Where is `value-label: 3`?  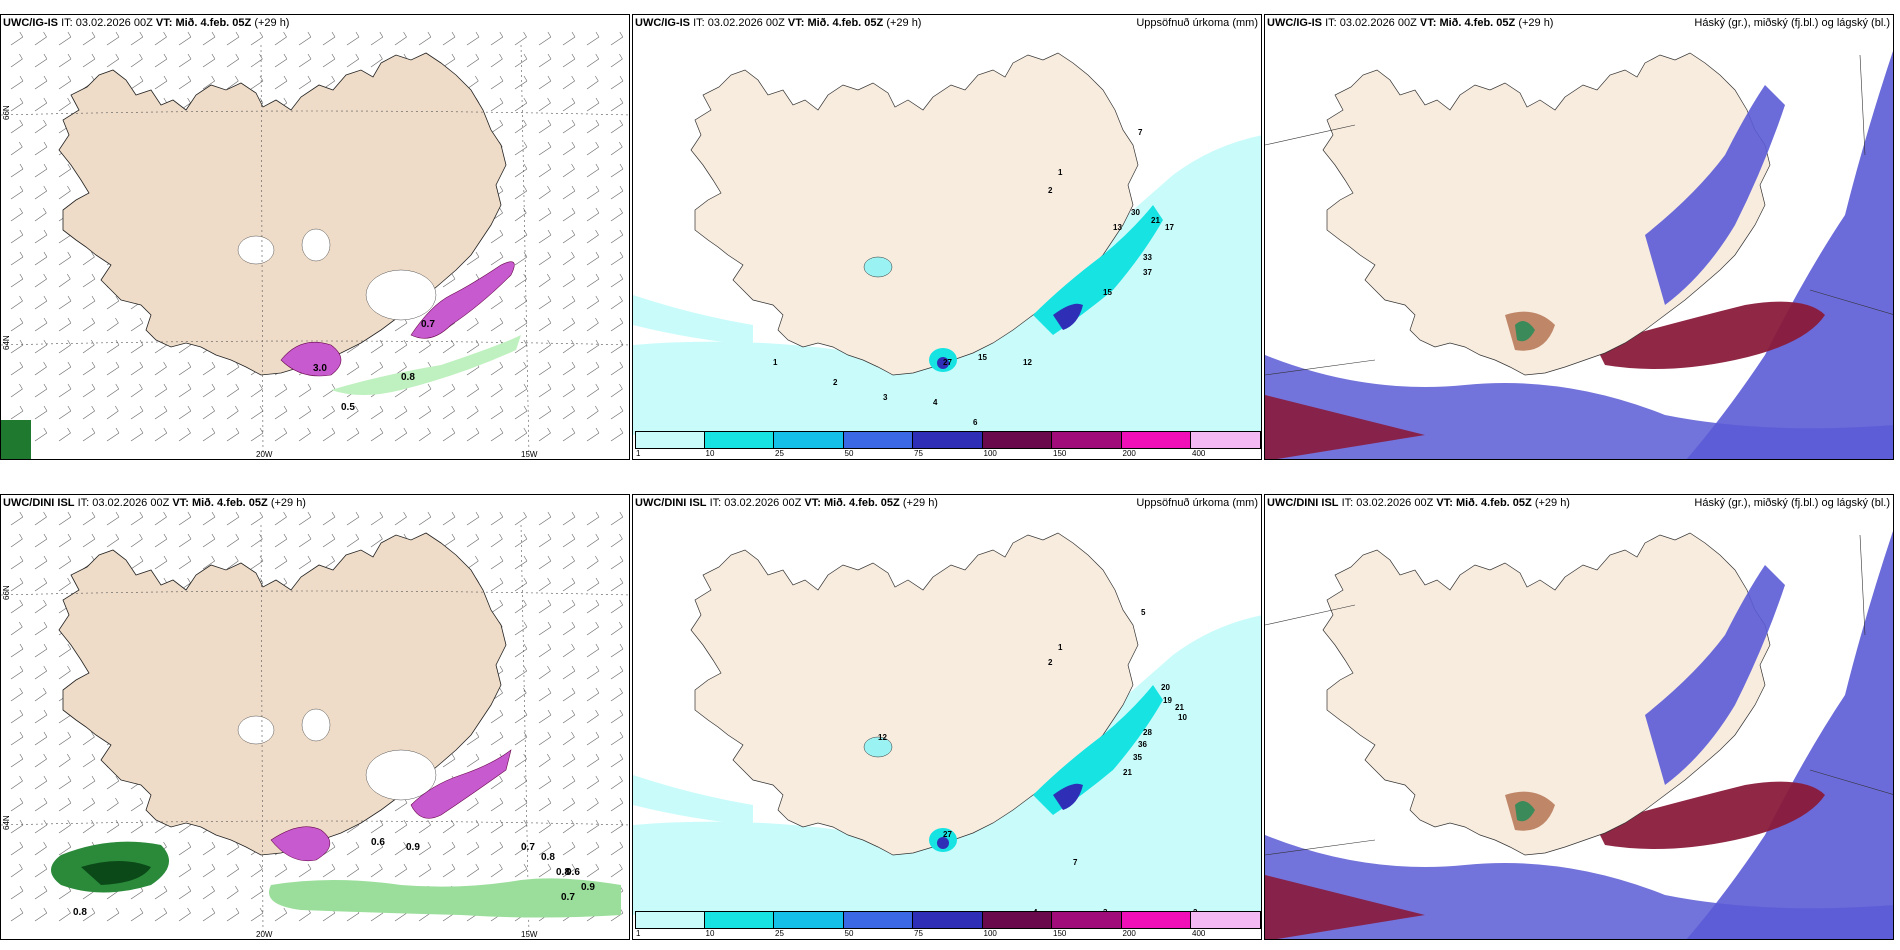
value-label: 3 is located at coordinates (885, 397).